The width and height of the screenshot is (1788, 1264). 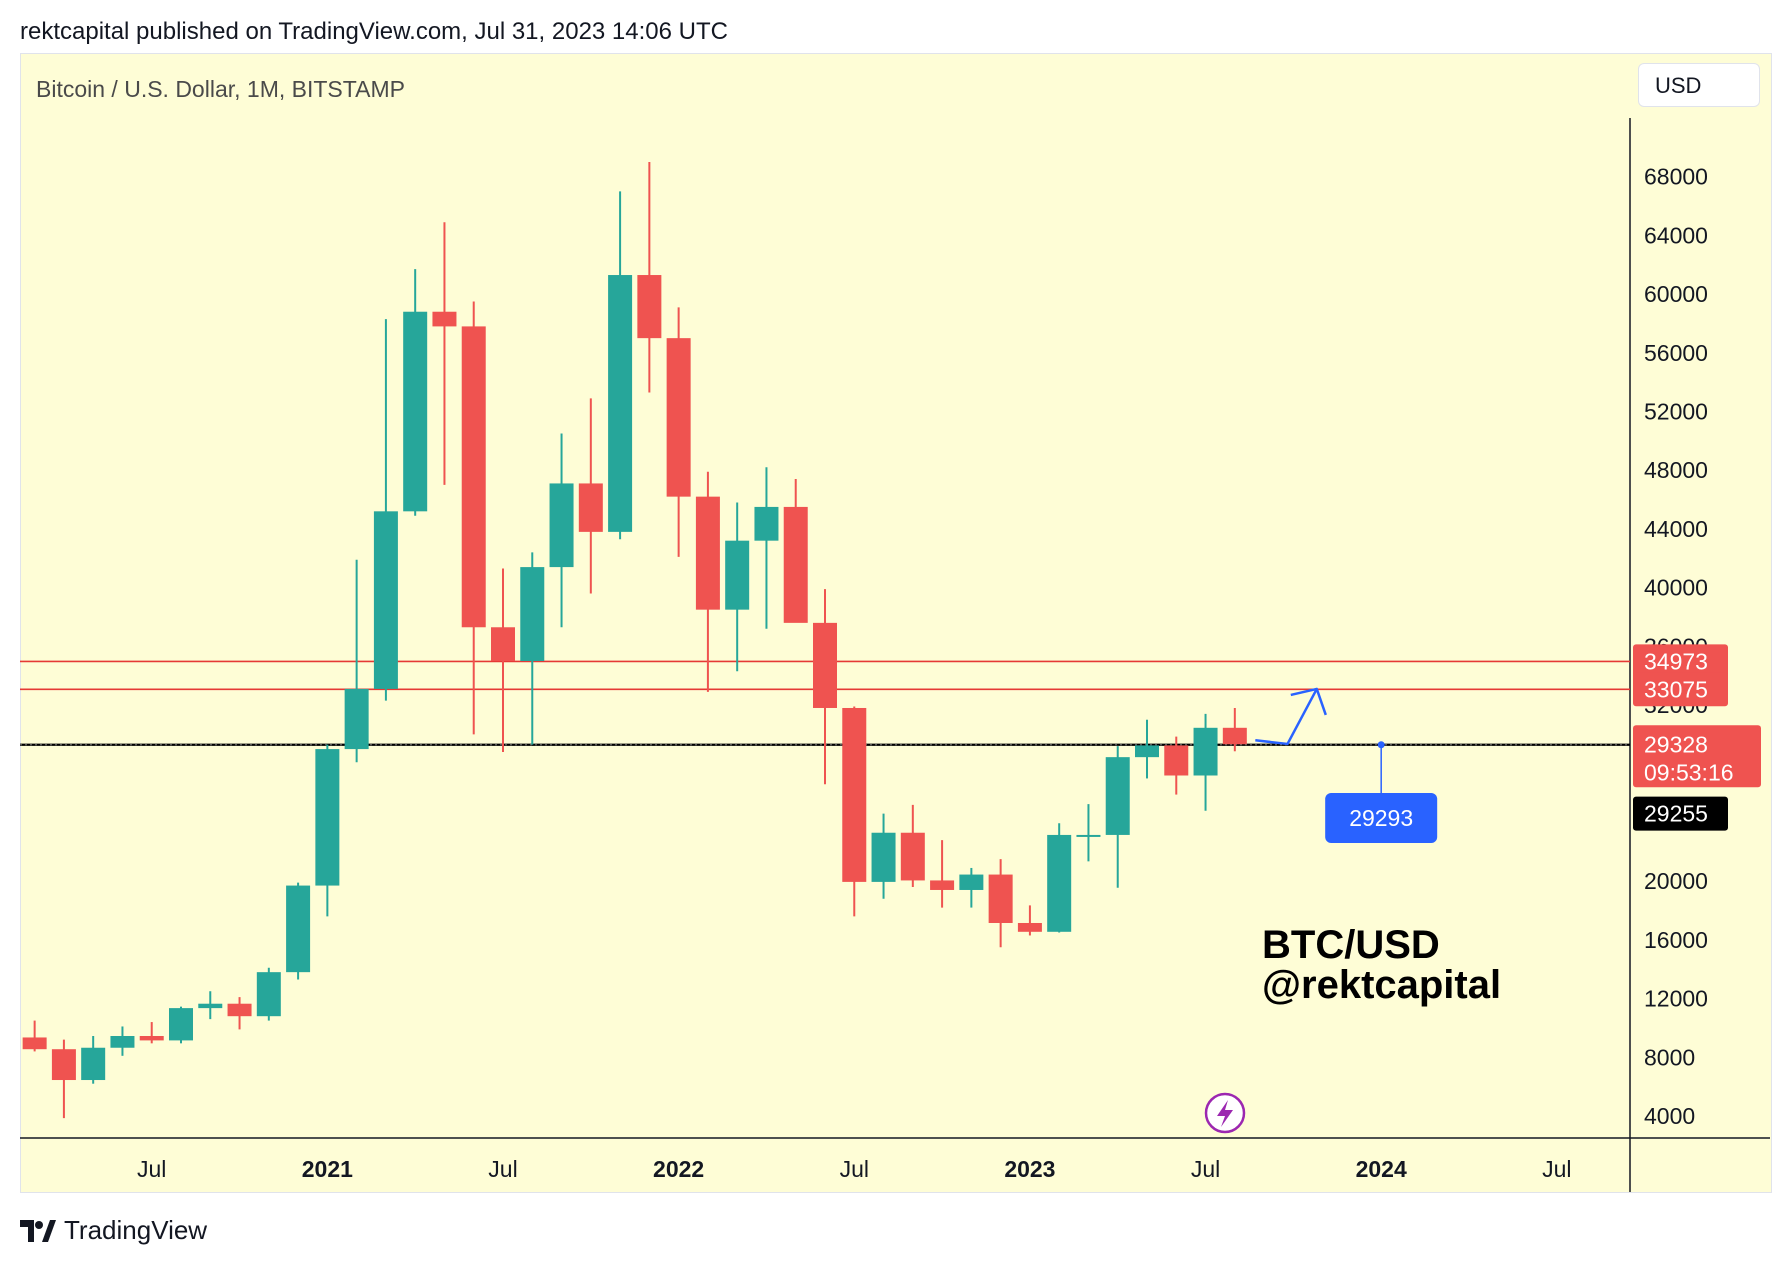 I want to click on lightning-icon, so click(x=1225, y=1113).